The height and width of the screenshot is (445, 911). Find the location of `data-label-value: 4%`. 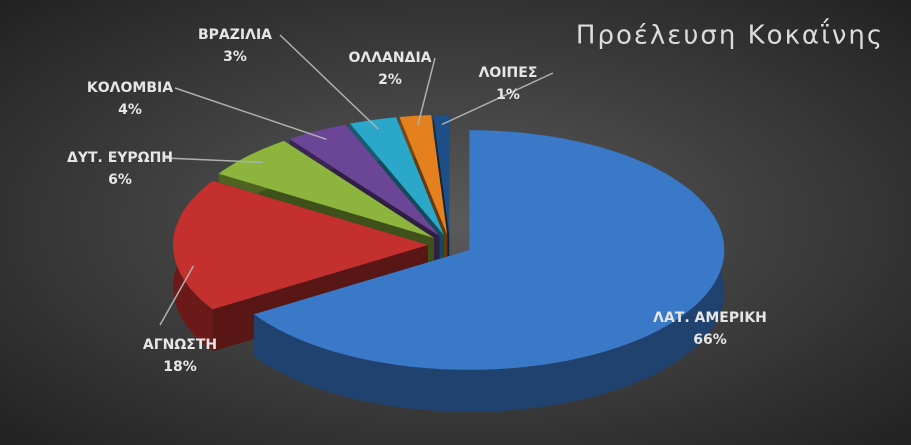

data-label-value: 4% is located at coordinates (130, 110).